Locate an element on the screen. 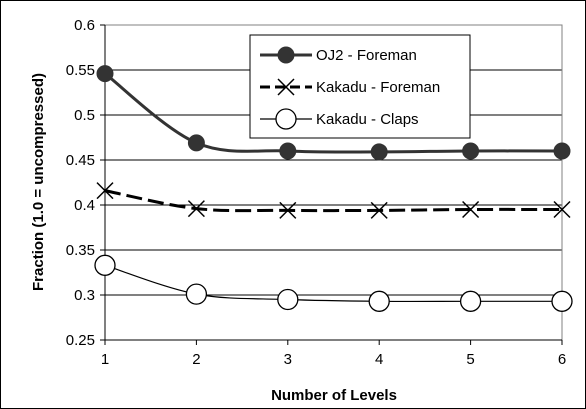 This screenshot has width=586, height=409. legend-label: Kakadu - Claps is located at coordinates (367, 119).